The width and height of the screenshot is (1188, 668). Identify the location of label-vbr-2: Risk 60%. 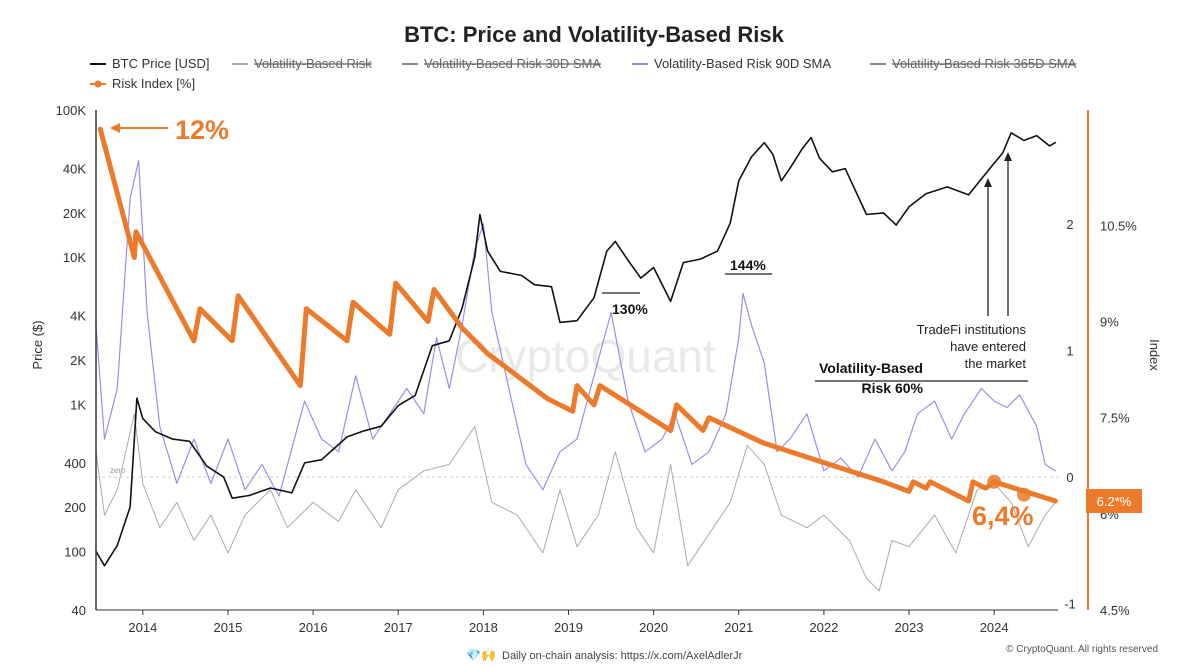
(893, 388).